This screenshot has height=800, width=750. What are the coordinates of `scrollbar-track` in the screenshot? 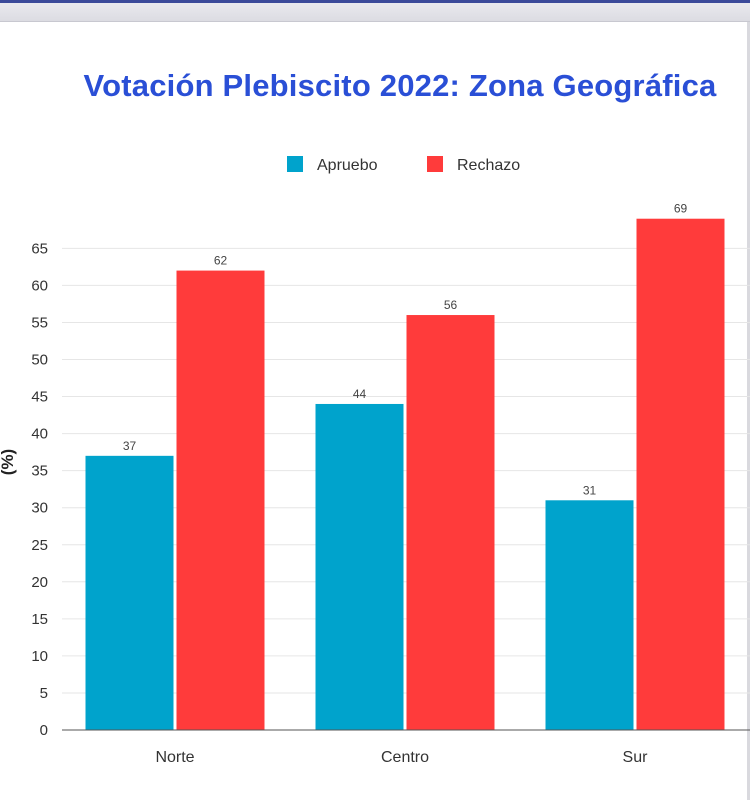 It's located at (748, 411).